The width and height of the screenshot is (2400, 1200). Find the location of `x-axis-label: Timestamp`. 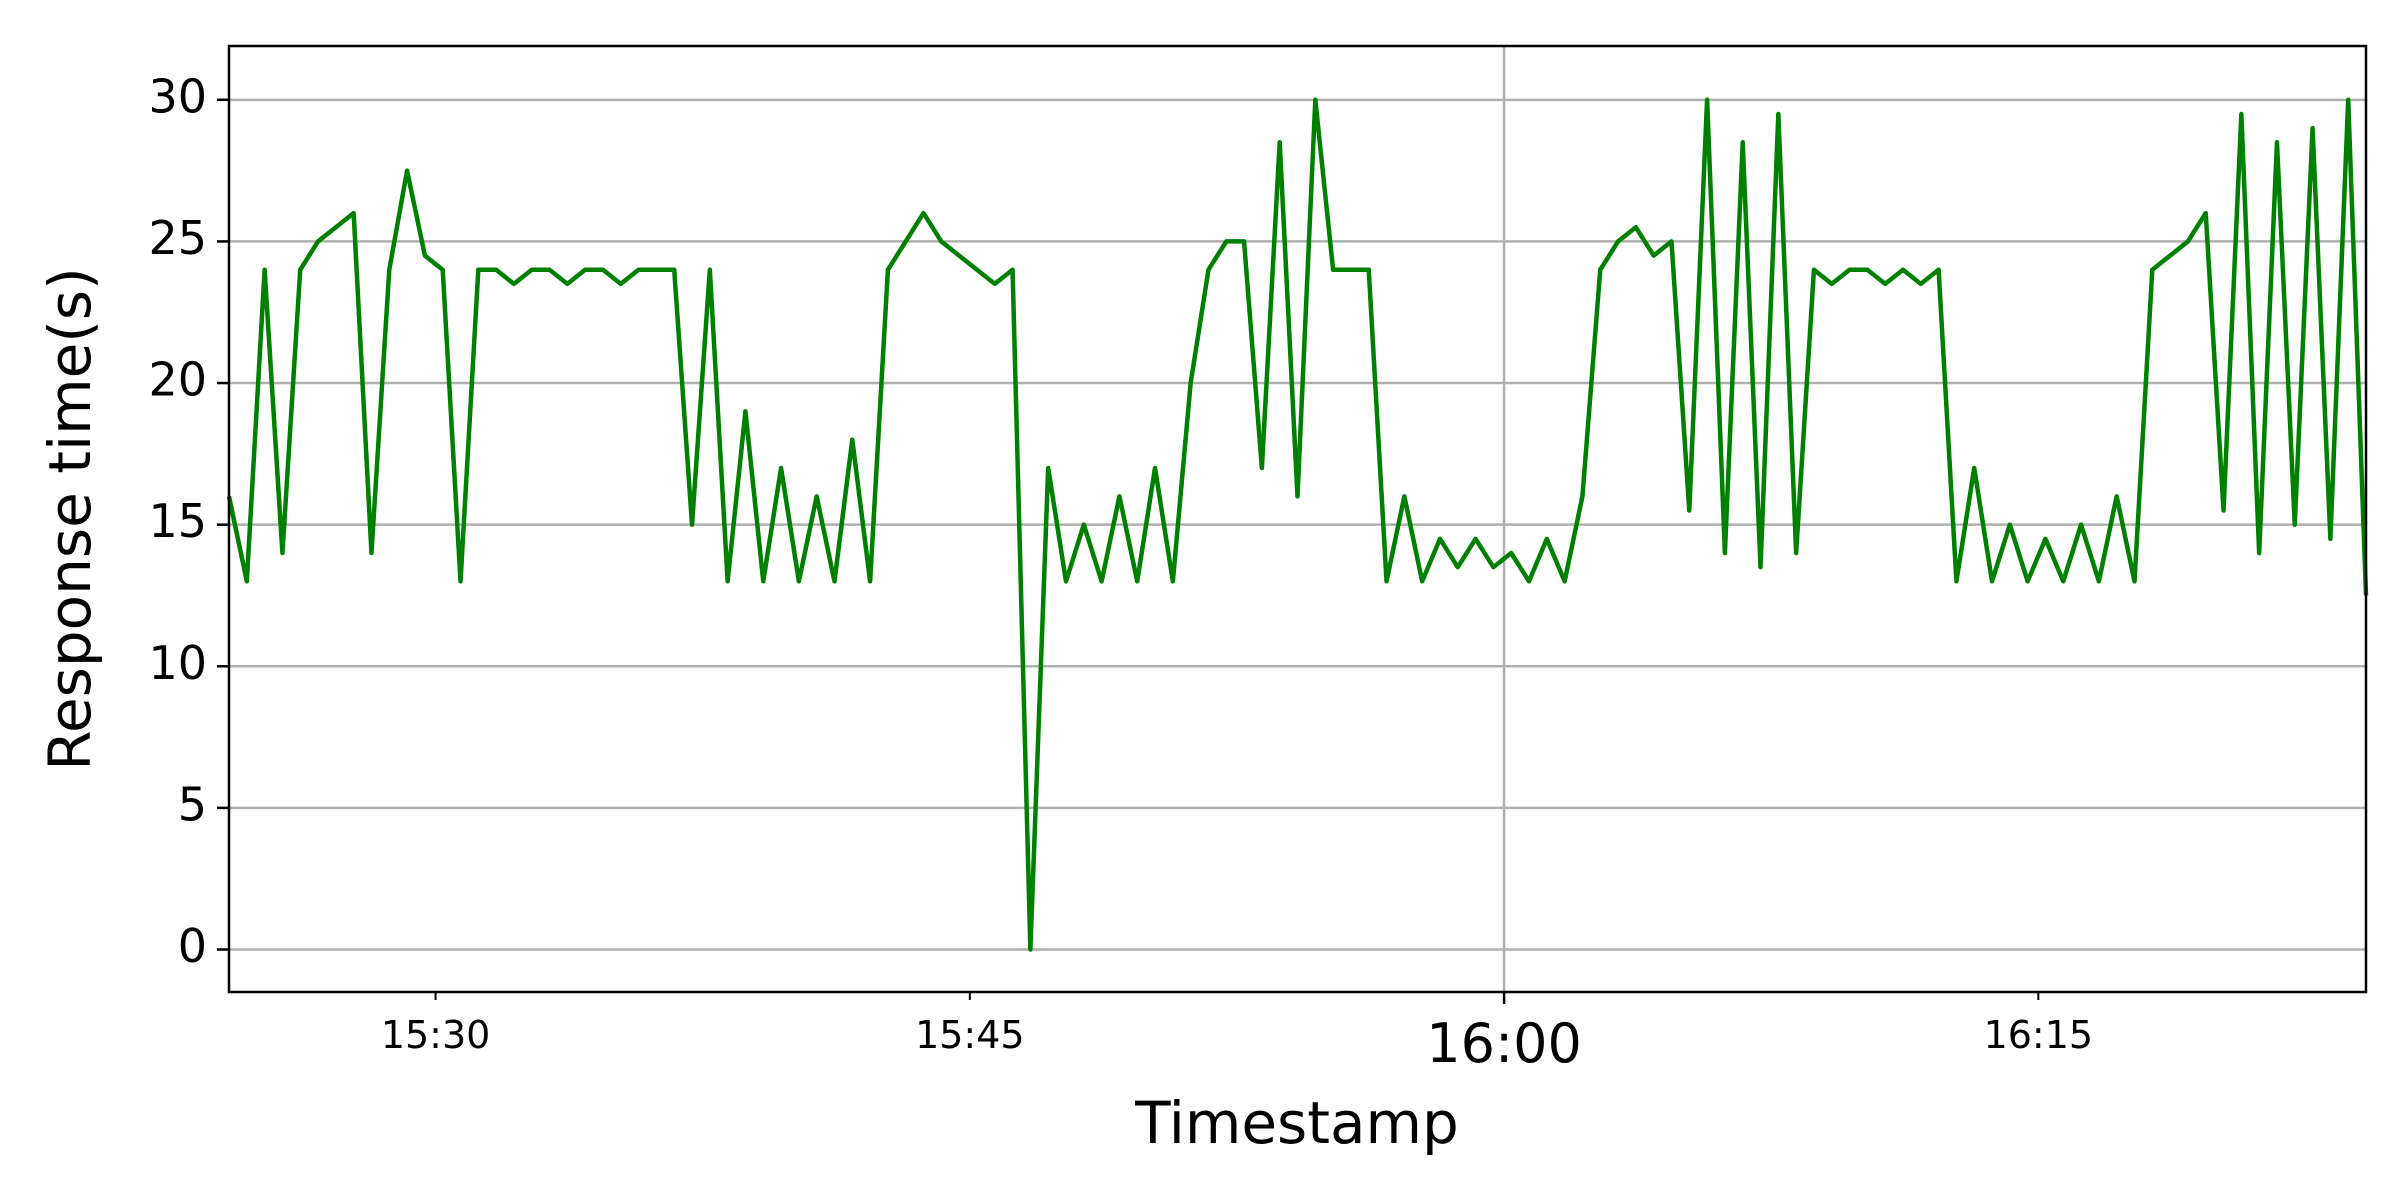

x-axis-label: Timestamp is located at coordinates (1296, 1123).